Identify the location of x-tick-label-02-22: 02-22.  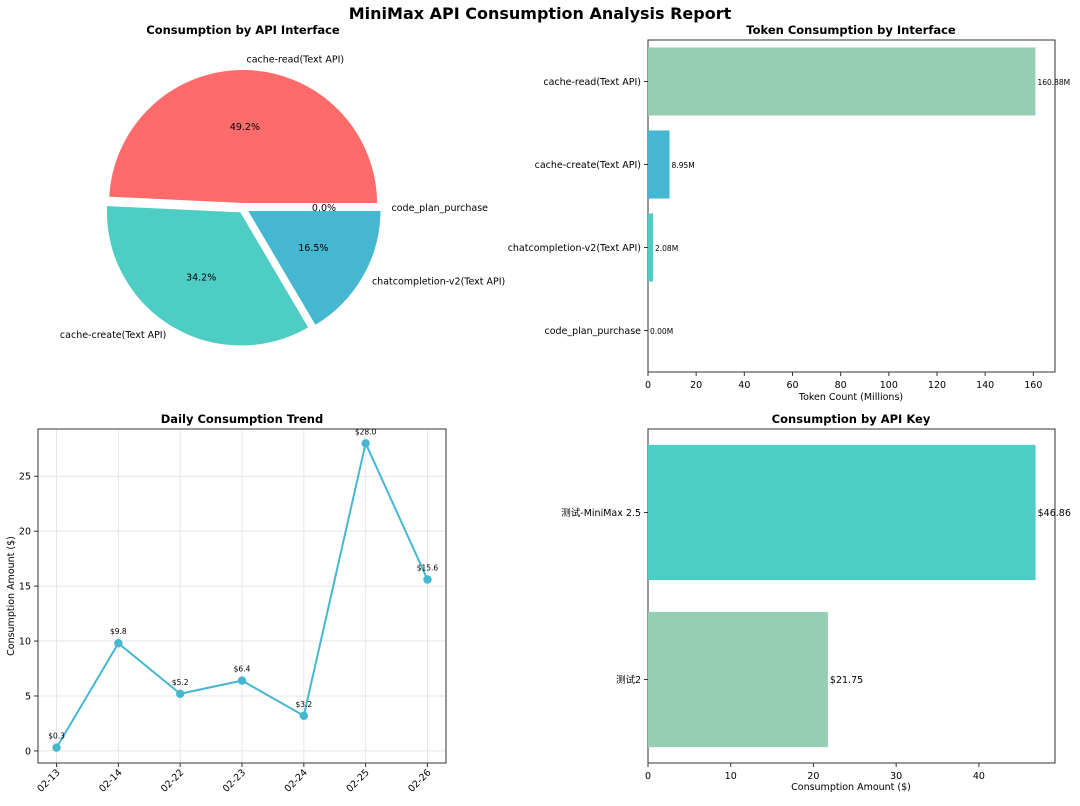
(172, 780).